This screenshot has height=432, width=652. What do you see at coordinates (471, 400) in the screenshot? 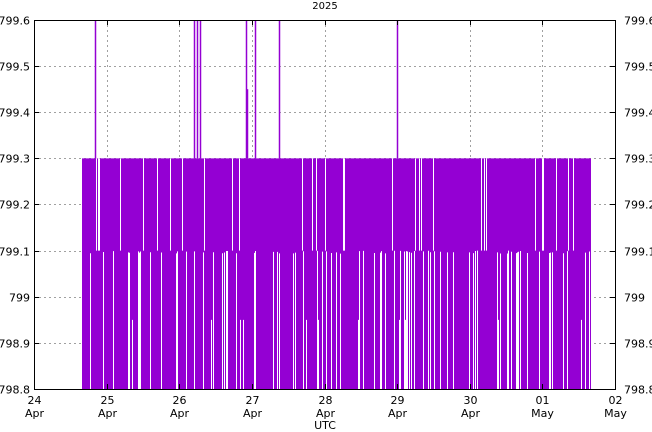
I see `x-tick-label-day: 30` at bounding box center [471, 400].